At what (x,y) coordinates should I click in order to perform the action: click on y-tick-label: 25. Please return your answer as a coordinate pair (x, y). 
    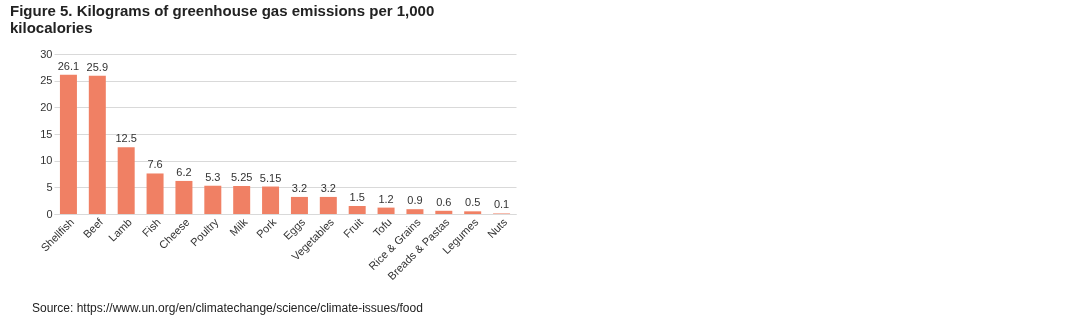
    Looking at the image, I should click on (46, 80).